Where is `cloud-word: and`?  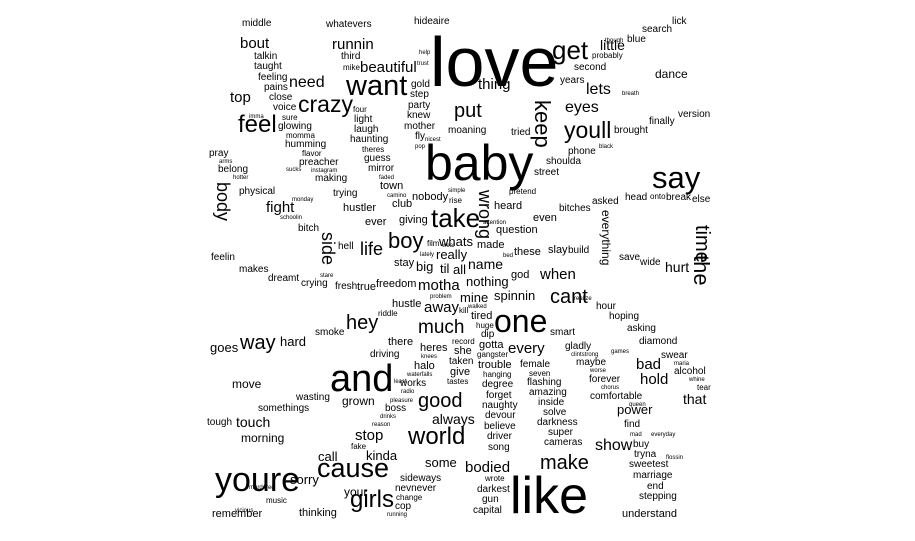
cloud-word: and is located at coordinates (362, 379).